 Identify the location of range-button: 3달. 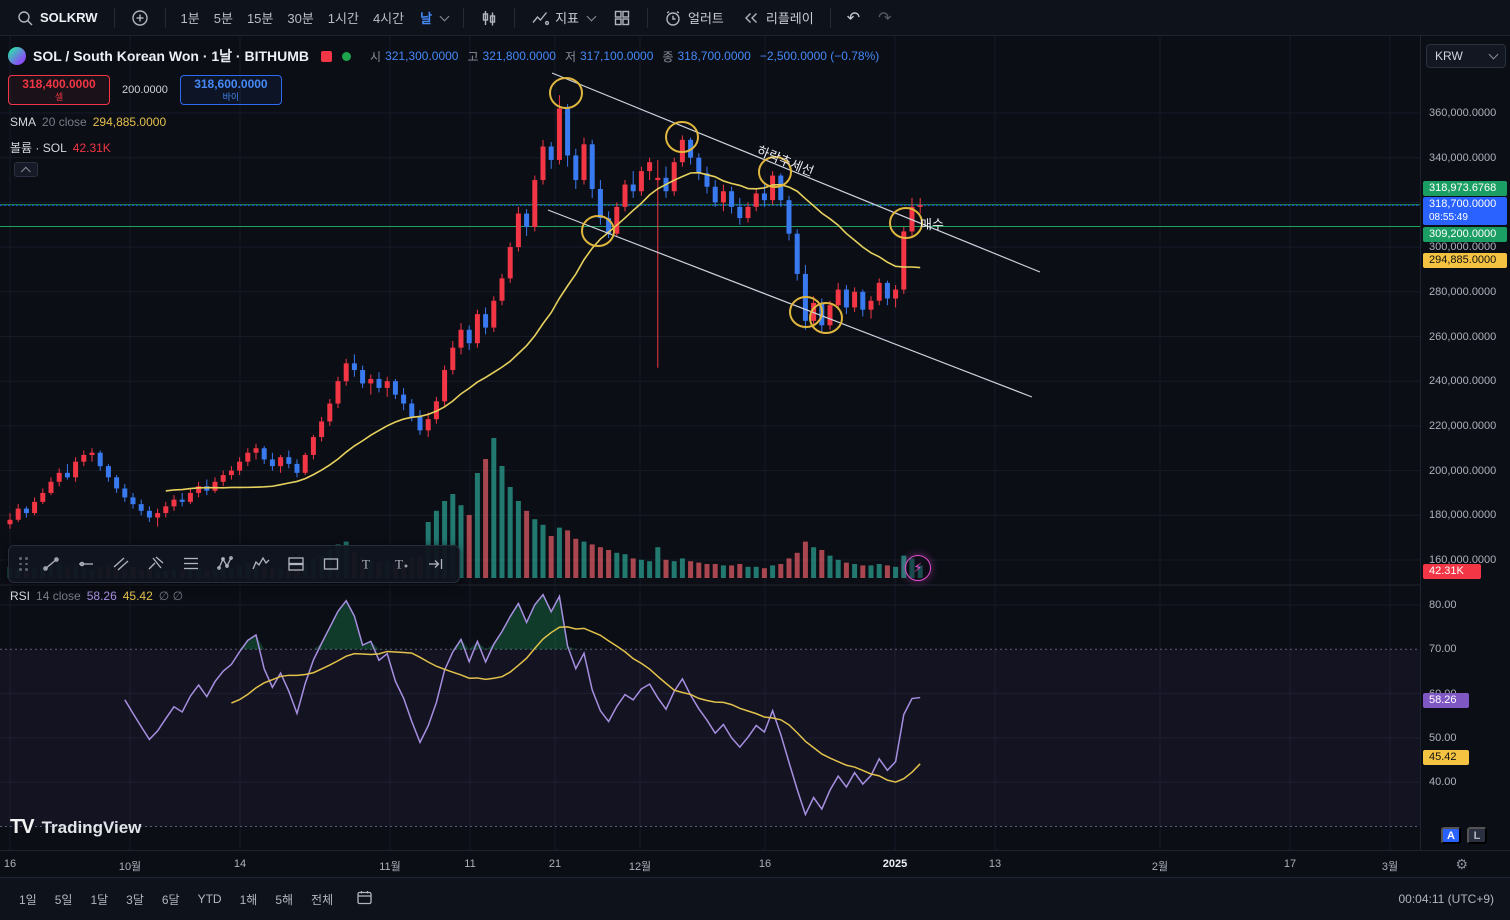
(135, 899).